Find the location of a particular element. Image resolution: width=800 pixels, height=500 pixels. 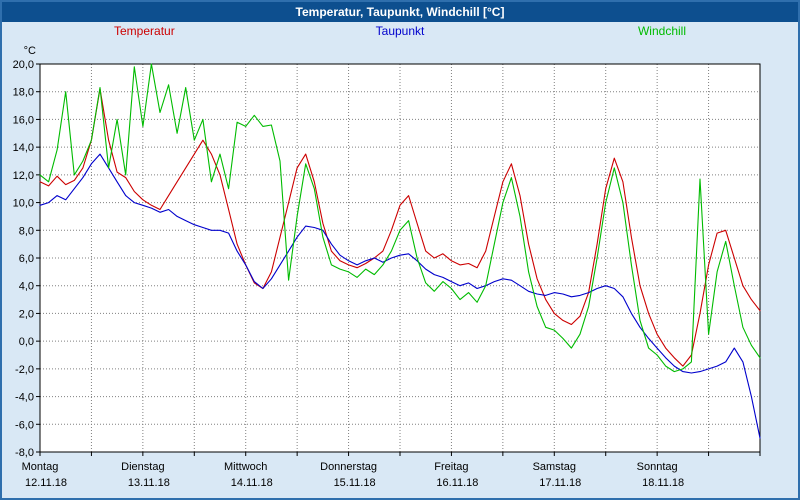

svg-text: -8,0 is located at coordinates (24, 453).